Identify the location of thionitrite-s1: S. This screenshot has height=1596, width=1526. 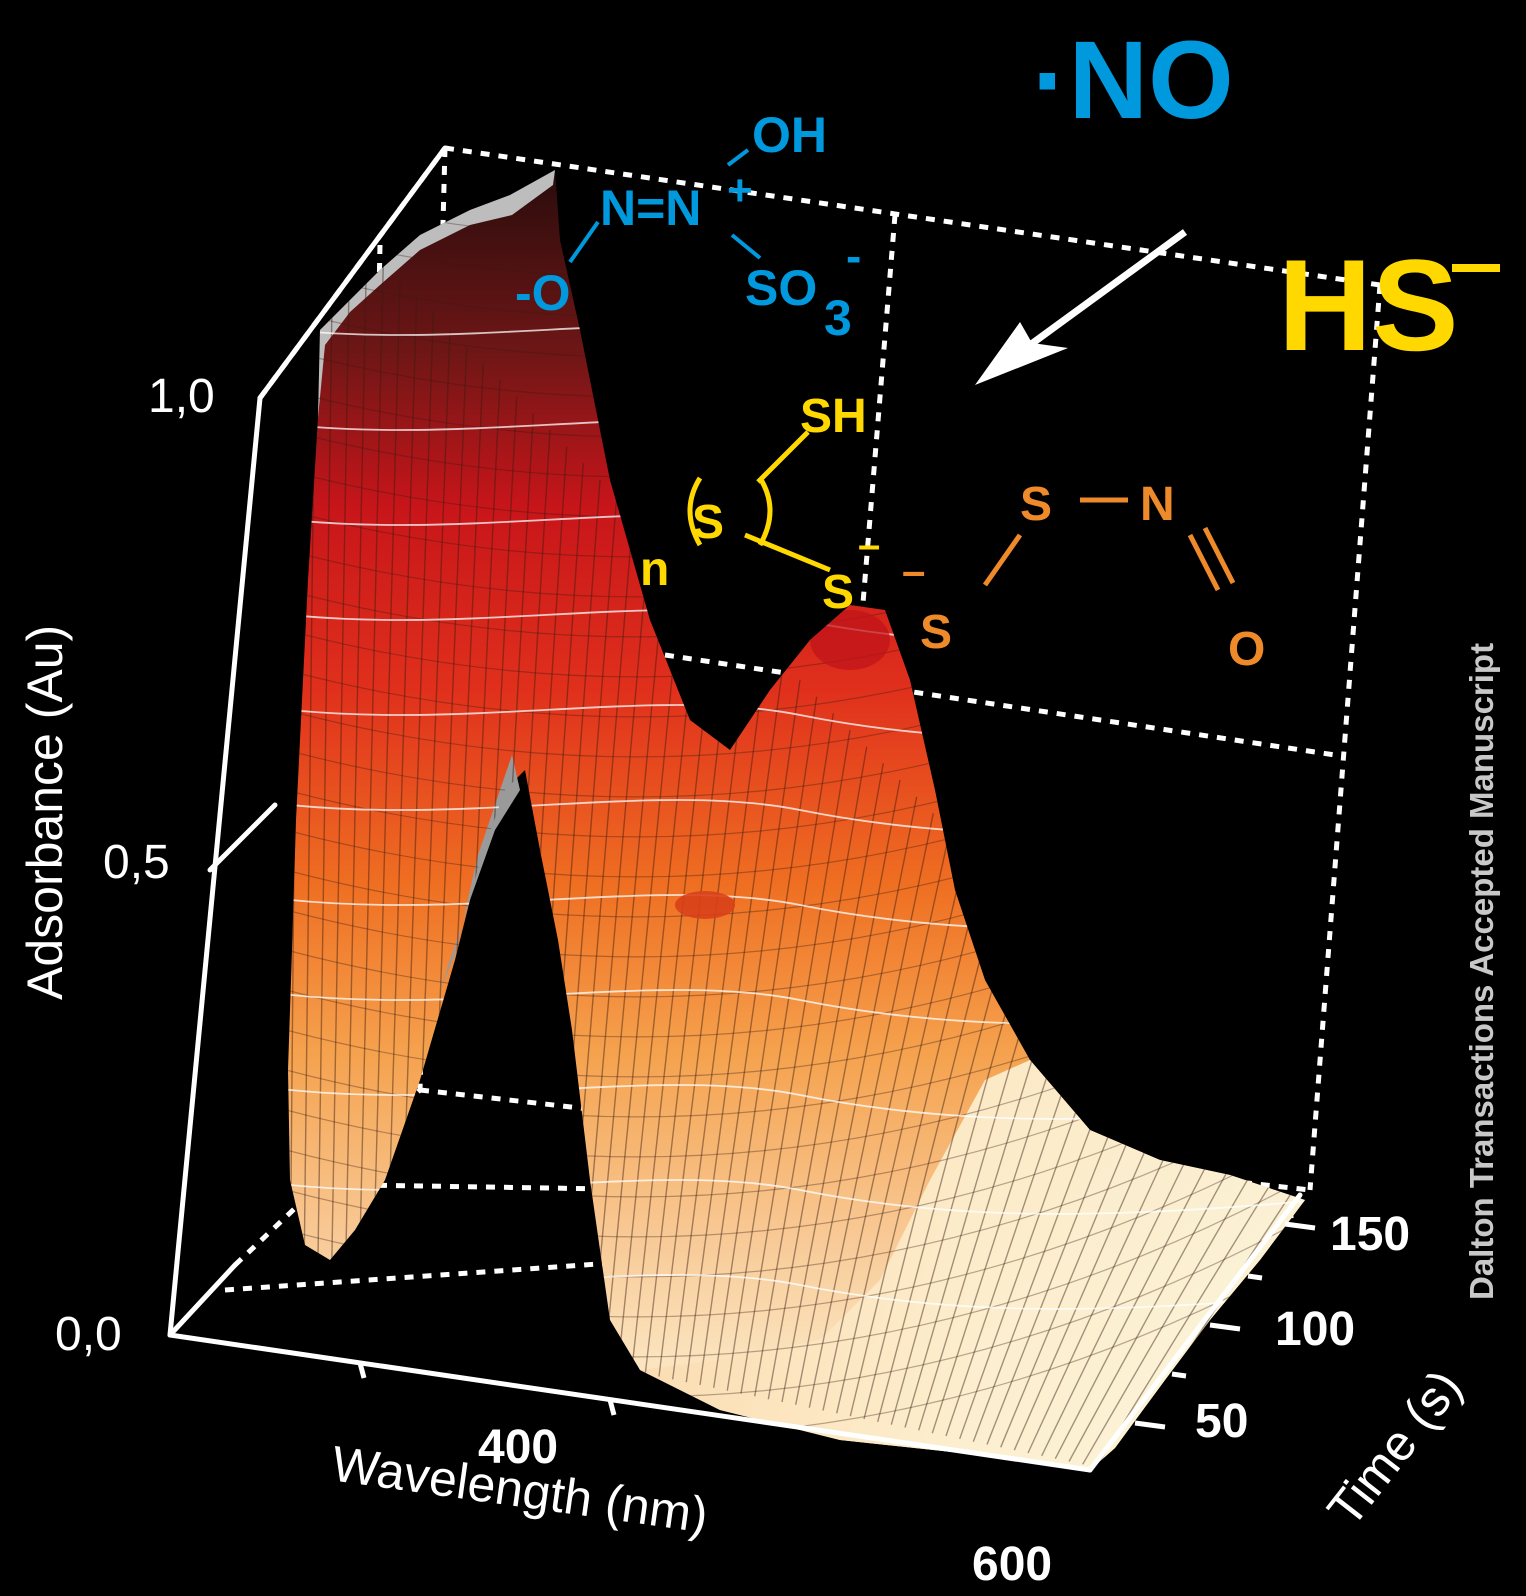
(1036, 504).